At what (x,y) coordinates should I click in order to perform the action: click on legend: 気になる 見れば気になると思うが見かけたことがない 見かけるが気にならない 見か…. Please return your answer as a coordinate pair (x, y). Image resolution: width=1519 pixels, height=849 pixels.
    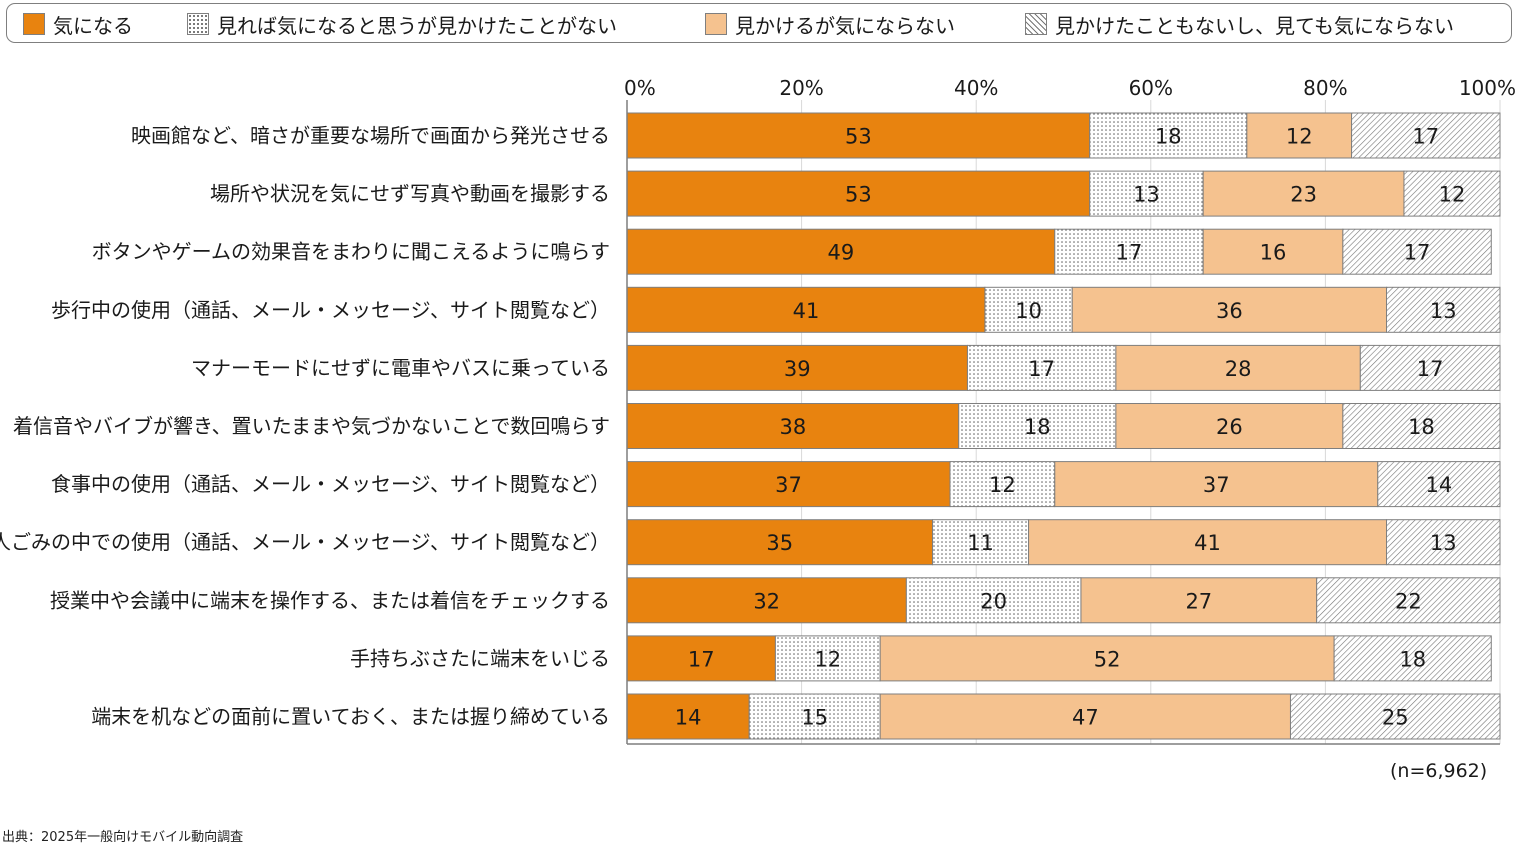
    Looking at the image, I should click on (759, 23).